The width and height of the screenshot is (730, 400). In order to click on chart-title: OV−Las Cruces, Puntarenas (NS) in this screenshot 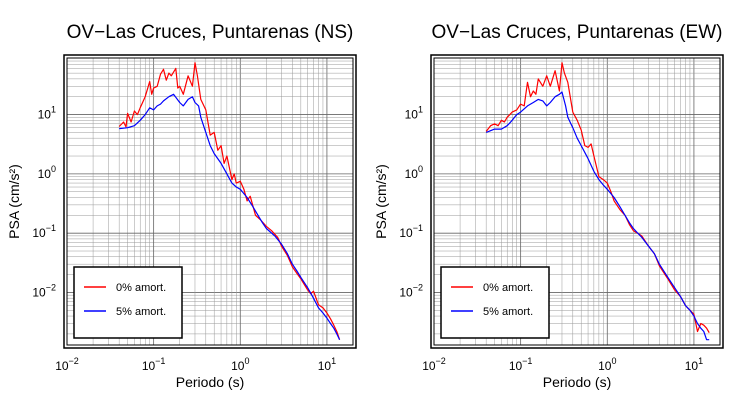, I will do `click(210, 32)`.